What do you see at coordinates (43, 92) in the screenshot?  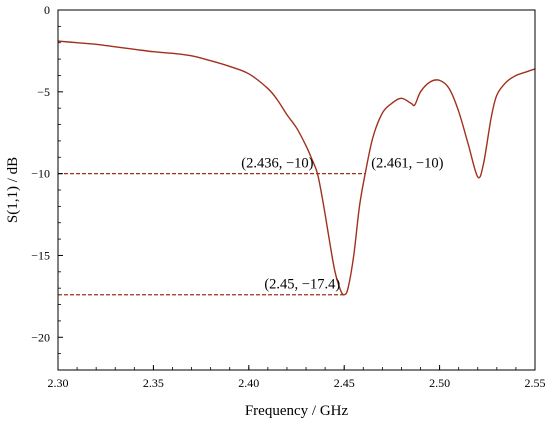 I see `y-tick-label: −5` at bounding box center [43, 92].